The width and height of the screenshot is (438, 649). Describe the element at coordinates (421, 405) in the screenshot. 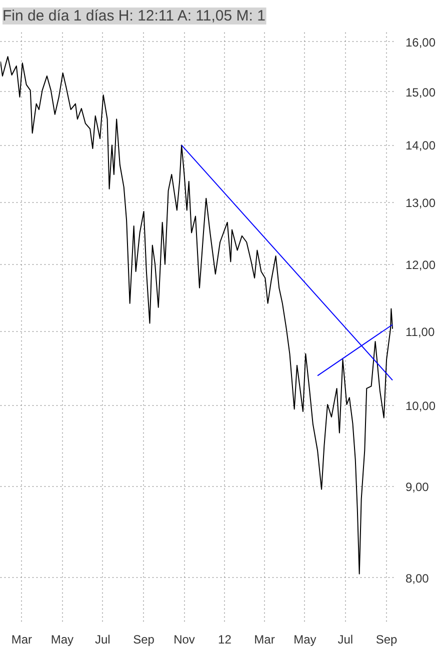

I see `y-tick-label: 10,00` at that location.